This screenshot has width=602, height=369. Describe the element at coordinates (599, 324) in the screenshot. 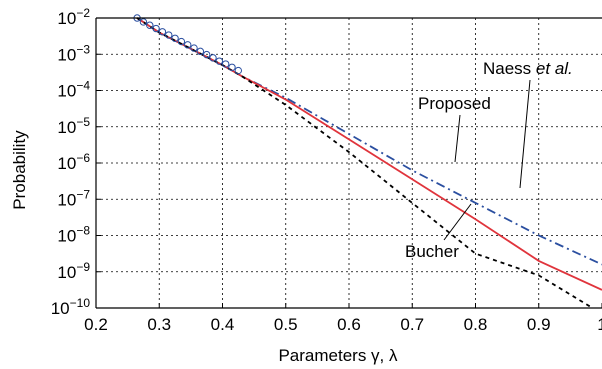

I see `x-tick-label: 1` at that location.